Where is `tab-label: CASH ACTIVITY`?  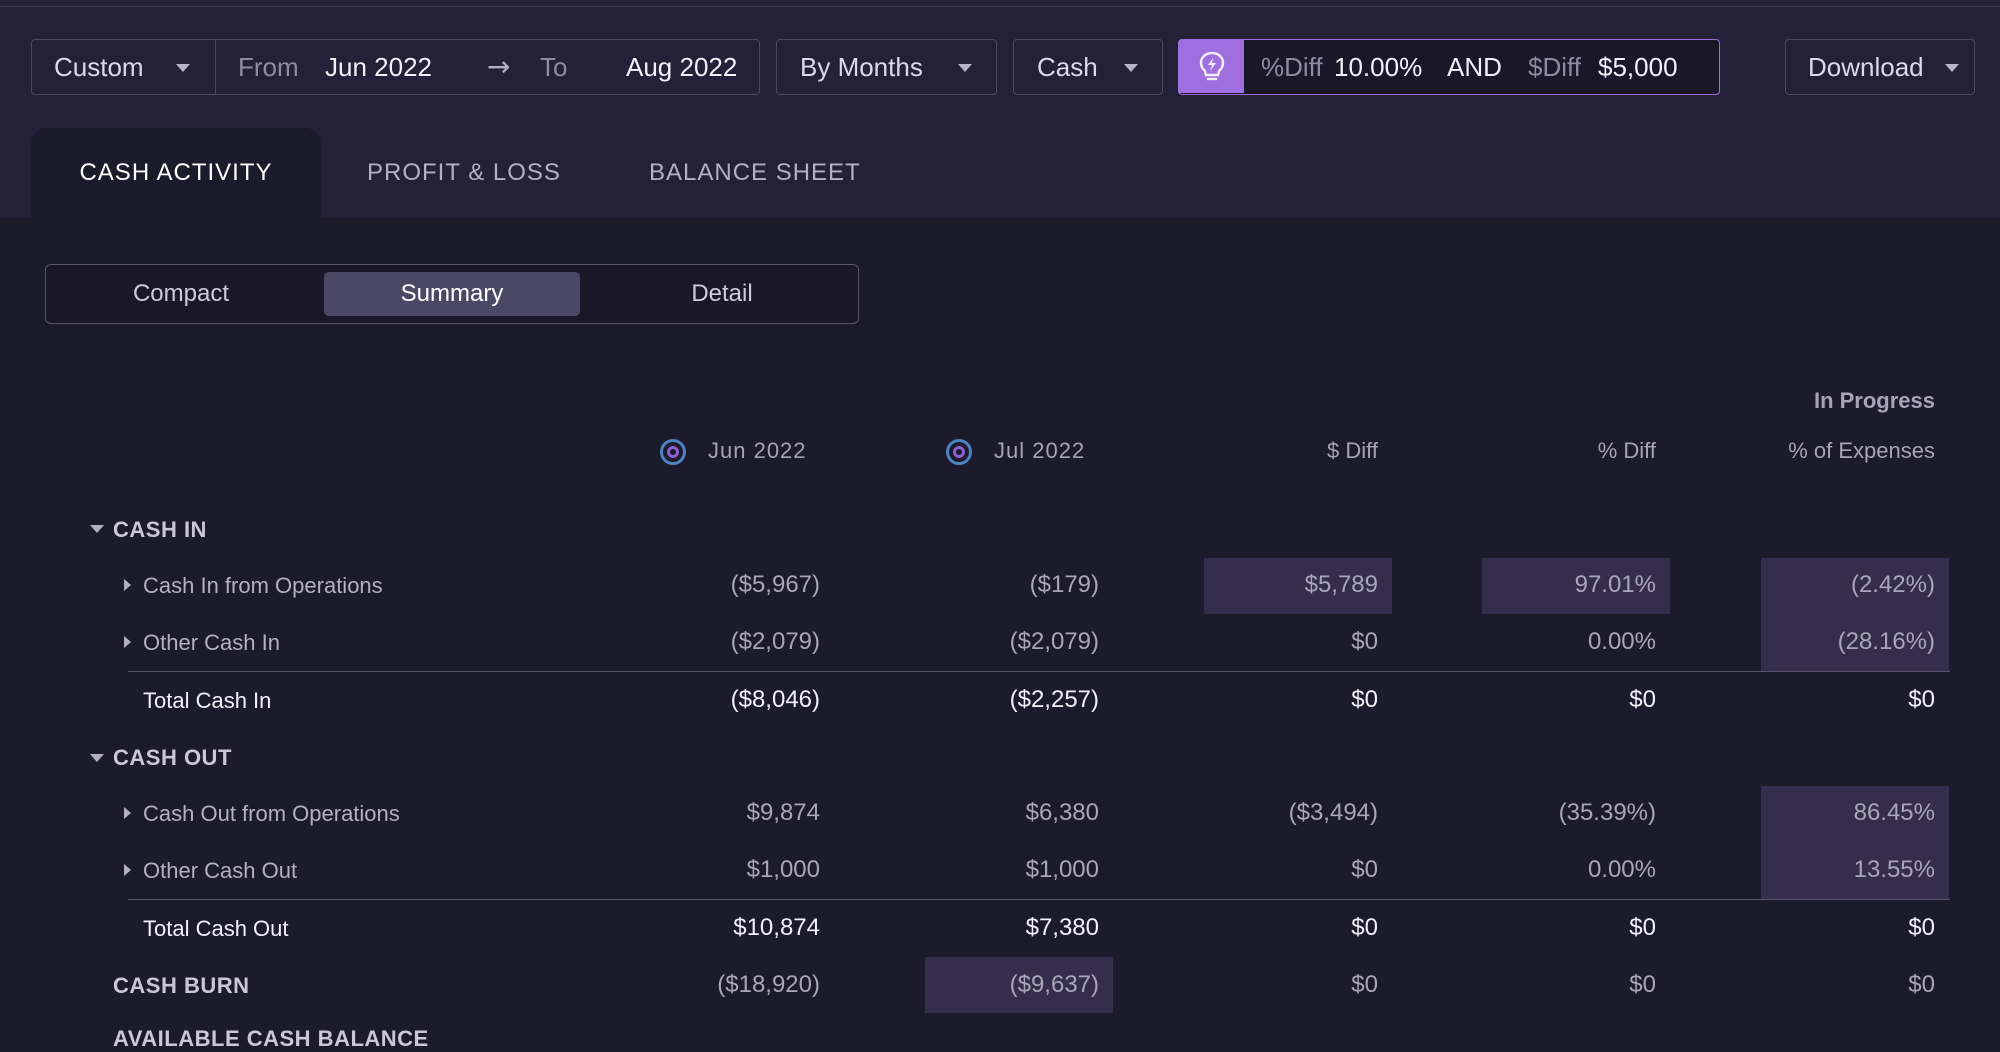
tab-label: CASH ACTIVITY is located at coordinates (176, 172).